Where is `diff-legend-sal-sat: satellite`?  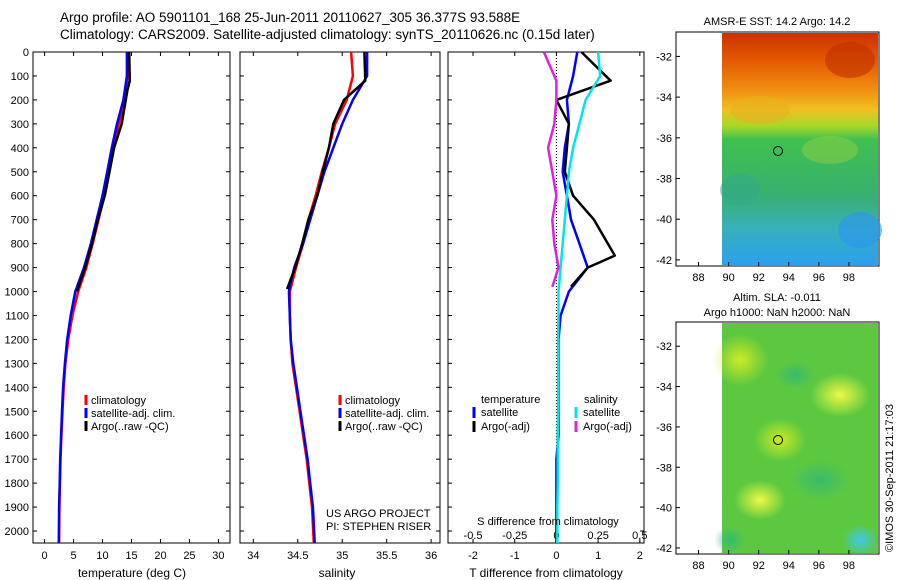 diff-legend-sal-sat: satellite is located at coordinates (601, 413).